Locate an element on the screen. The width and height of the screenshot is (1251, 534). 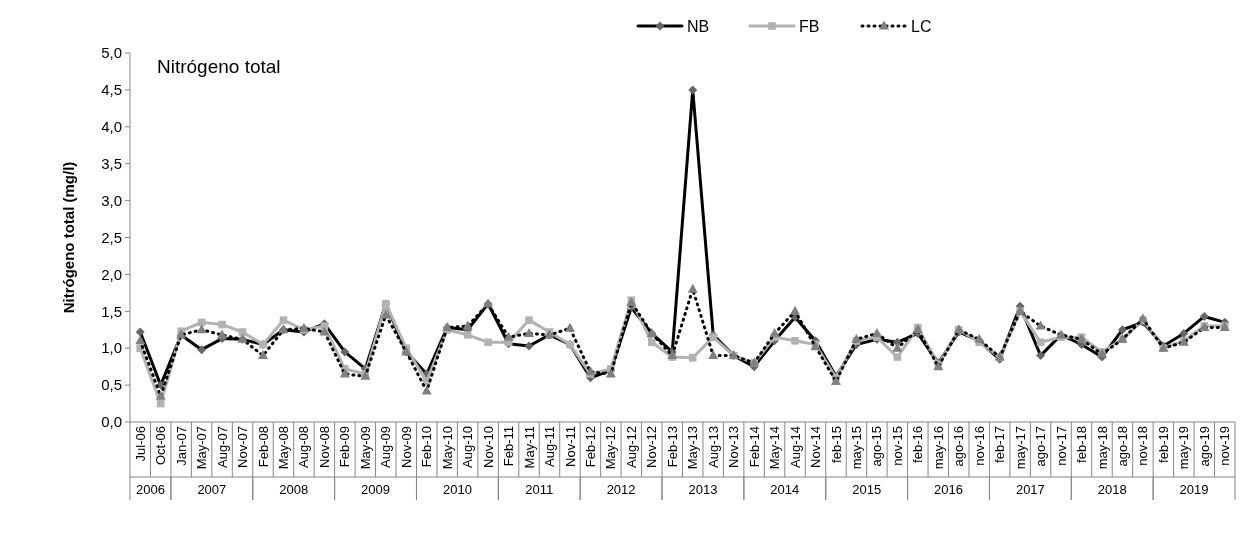
x-tick-label: Feb-11 is located at coordinates (509, 446).